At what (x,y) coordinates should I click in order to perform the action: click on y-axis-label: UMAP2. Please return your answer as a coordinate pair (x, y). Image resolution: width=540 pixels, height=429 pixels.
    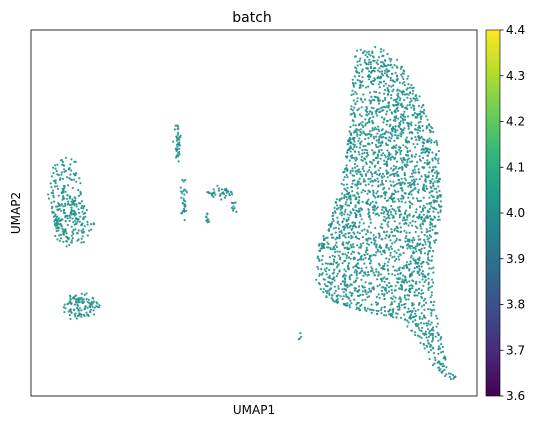
    Looking at the image, I should click on (16, 213).